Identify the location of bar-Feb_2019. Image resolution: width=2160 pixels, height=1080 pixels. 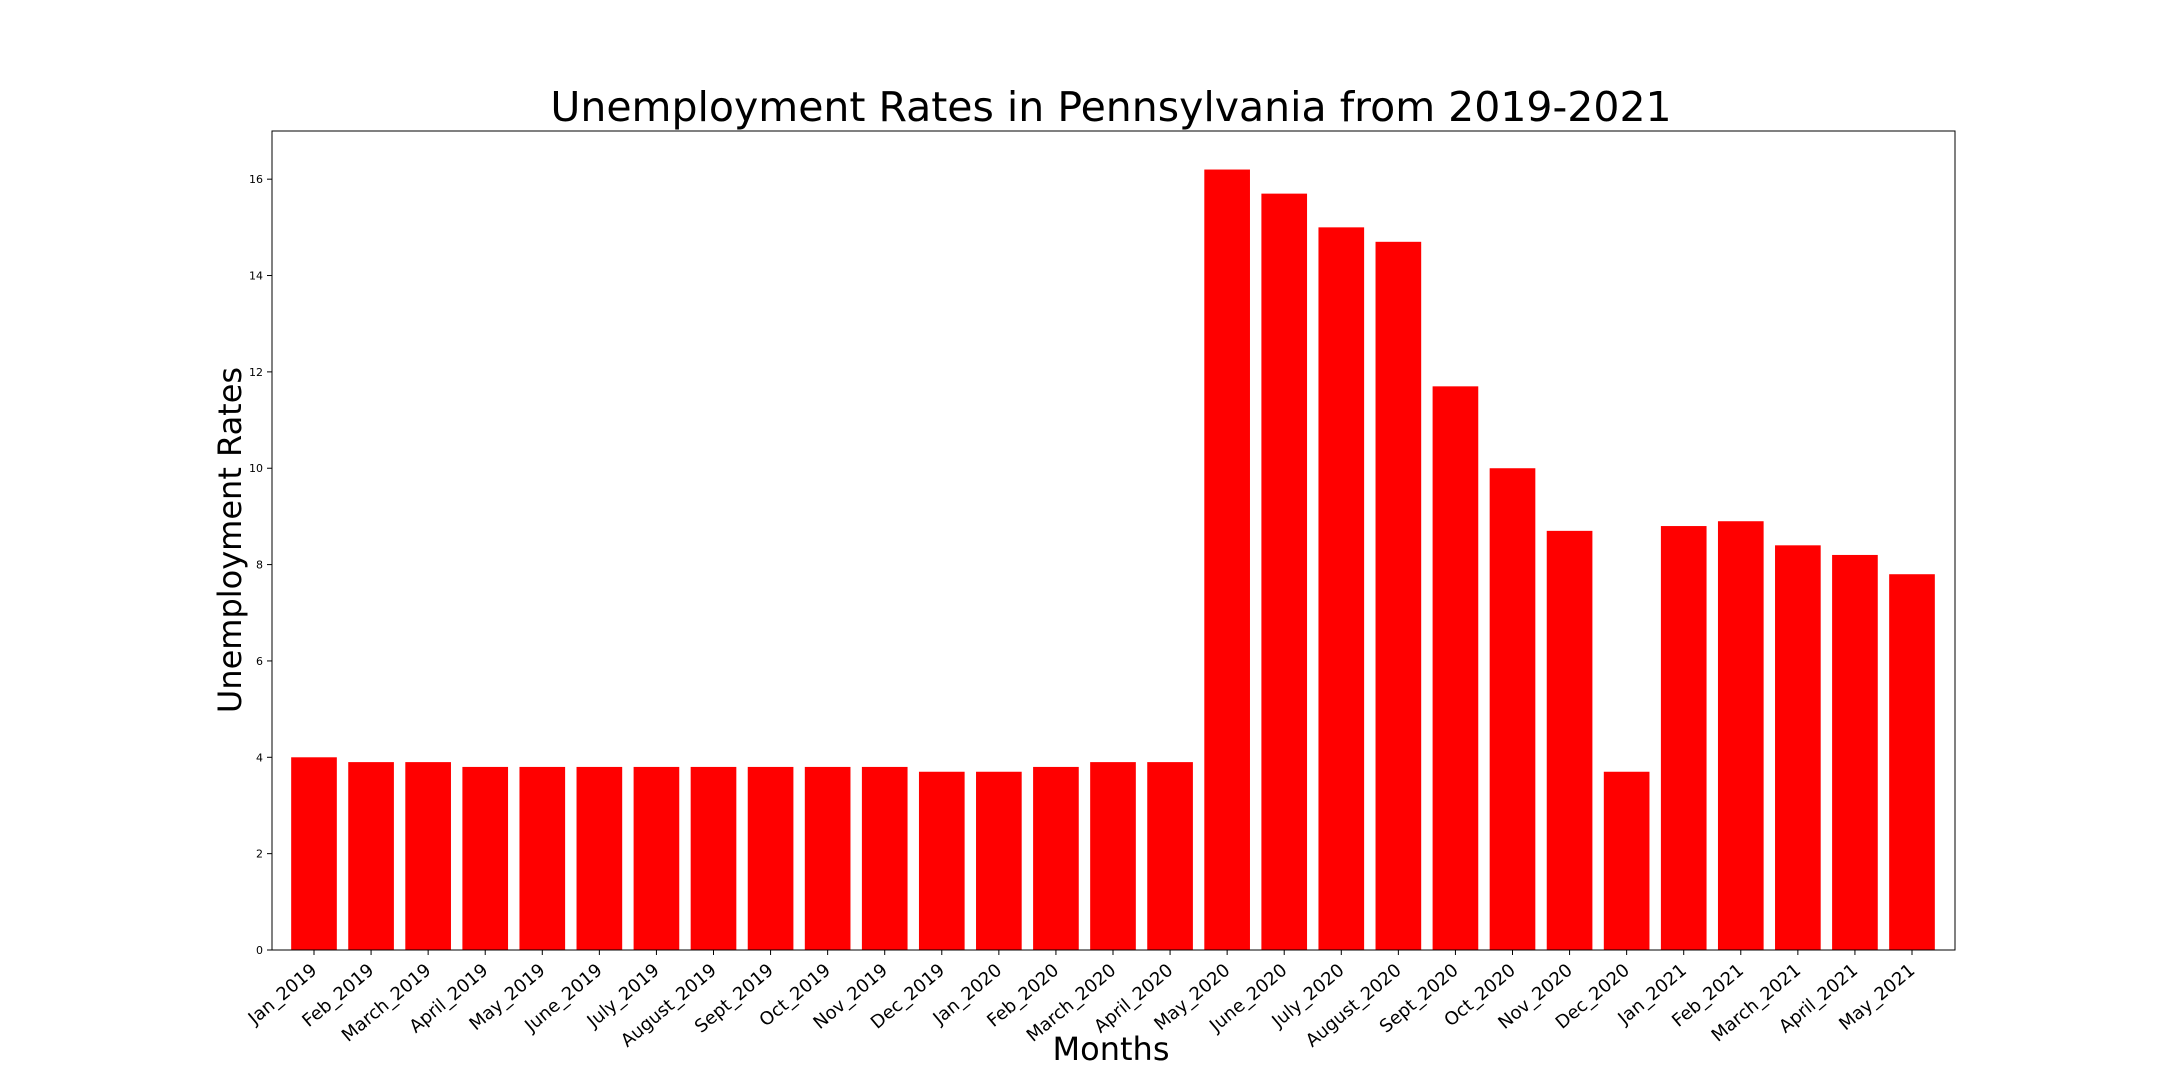
(371, 856).